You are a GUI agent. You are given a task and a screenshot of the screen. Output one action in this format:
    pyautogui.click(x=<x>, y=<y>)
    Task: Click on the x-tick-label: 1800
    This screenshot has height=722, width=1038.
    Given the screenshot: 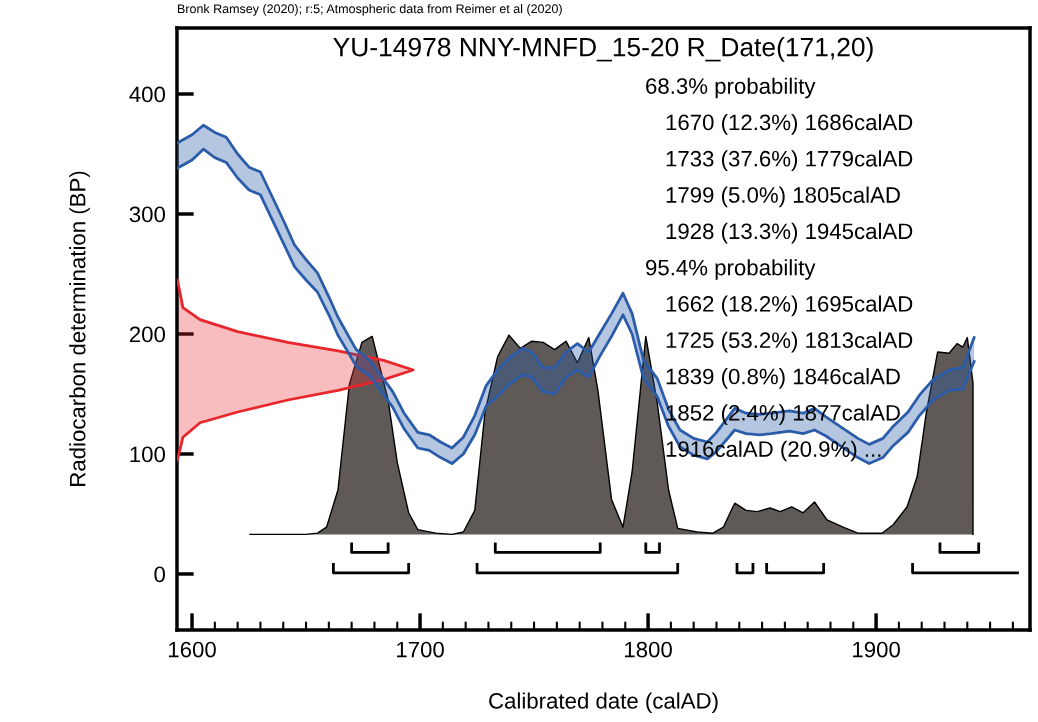 What is the action you would take?
    pyautogui.click(x=648, y=649)
    